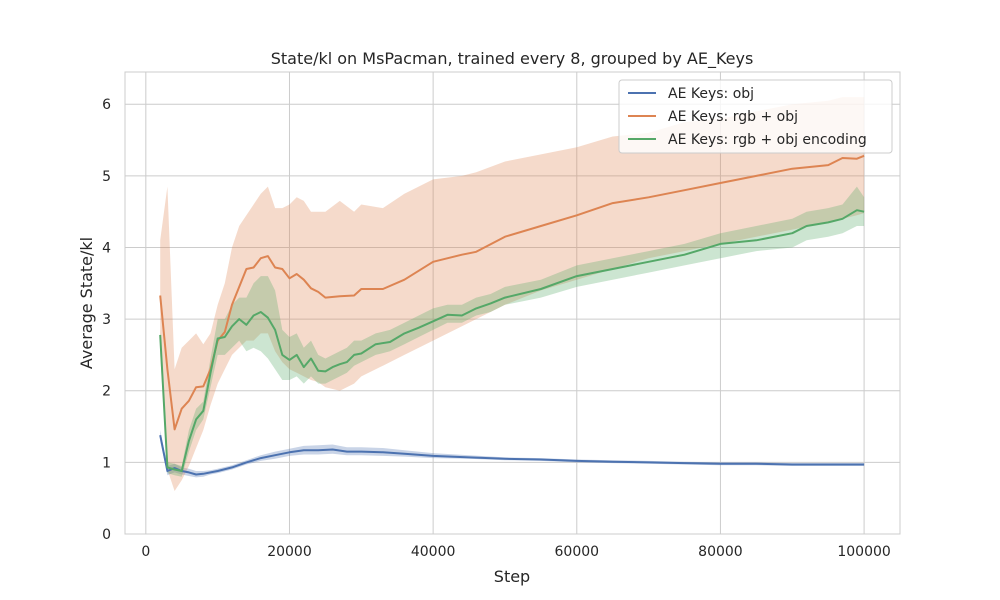 This screenshot has width=1000, height=600. I want to click on y-axis-ticks: 0 1 2 3 4 5 6, so click(106, 320).